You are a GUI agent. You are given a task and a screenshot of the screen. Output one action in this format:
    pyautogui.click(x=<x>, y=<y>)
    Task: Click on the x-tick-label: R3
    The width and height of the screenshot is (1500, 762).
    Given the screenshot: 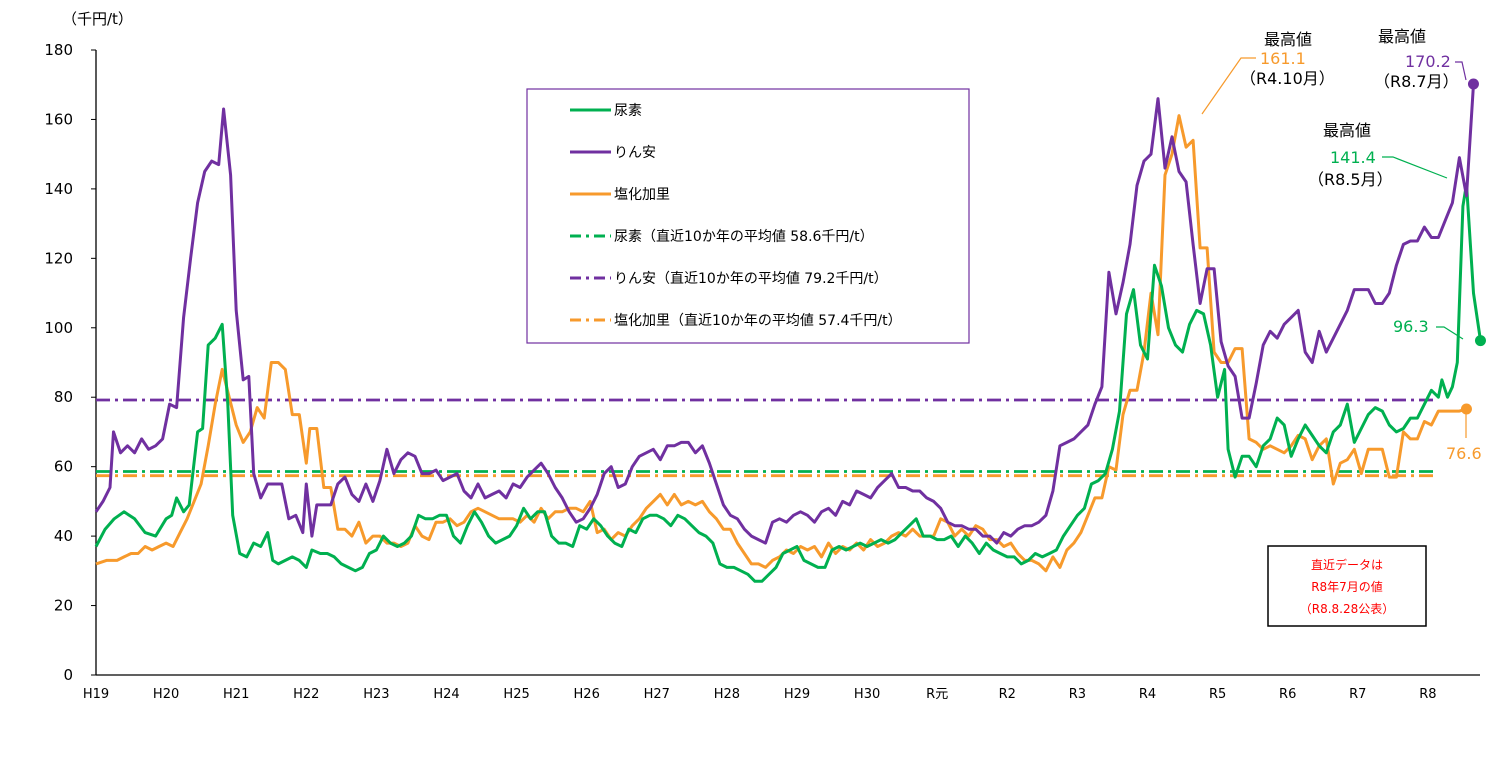 What is the action you would take?
    pyautogui.click(x=1077, y=694)
    